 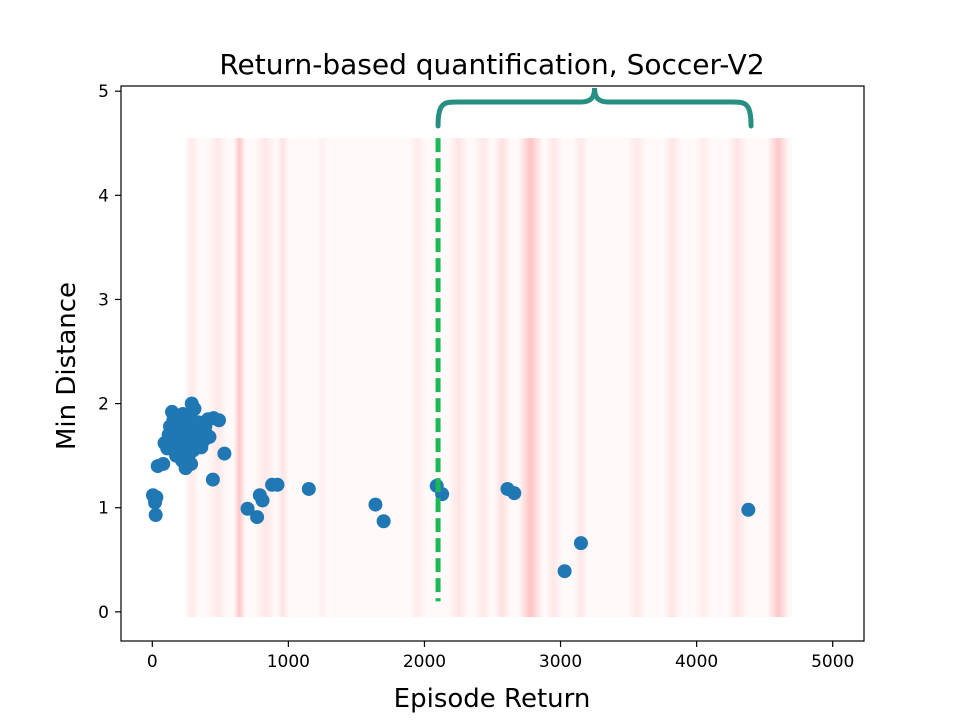 What do you see at coordinates (492, 699) in the screenshot?
I see `x-axis-label: Episode Return` at bounding box center [492, 699].